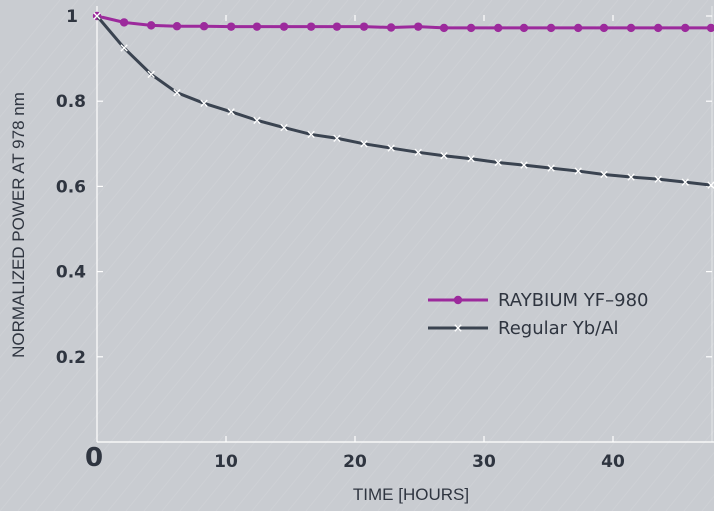 This screenshot has width=714, height=511. What do you see at coordinates (226, 462) in the screenshot?
I see `x-tick-label: 10` at bounding box center [226, 462].